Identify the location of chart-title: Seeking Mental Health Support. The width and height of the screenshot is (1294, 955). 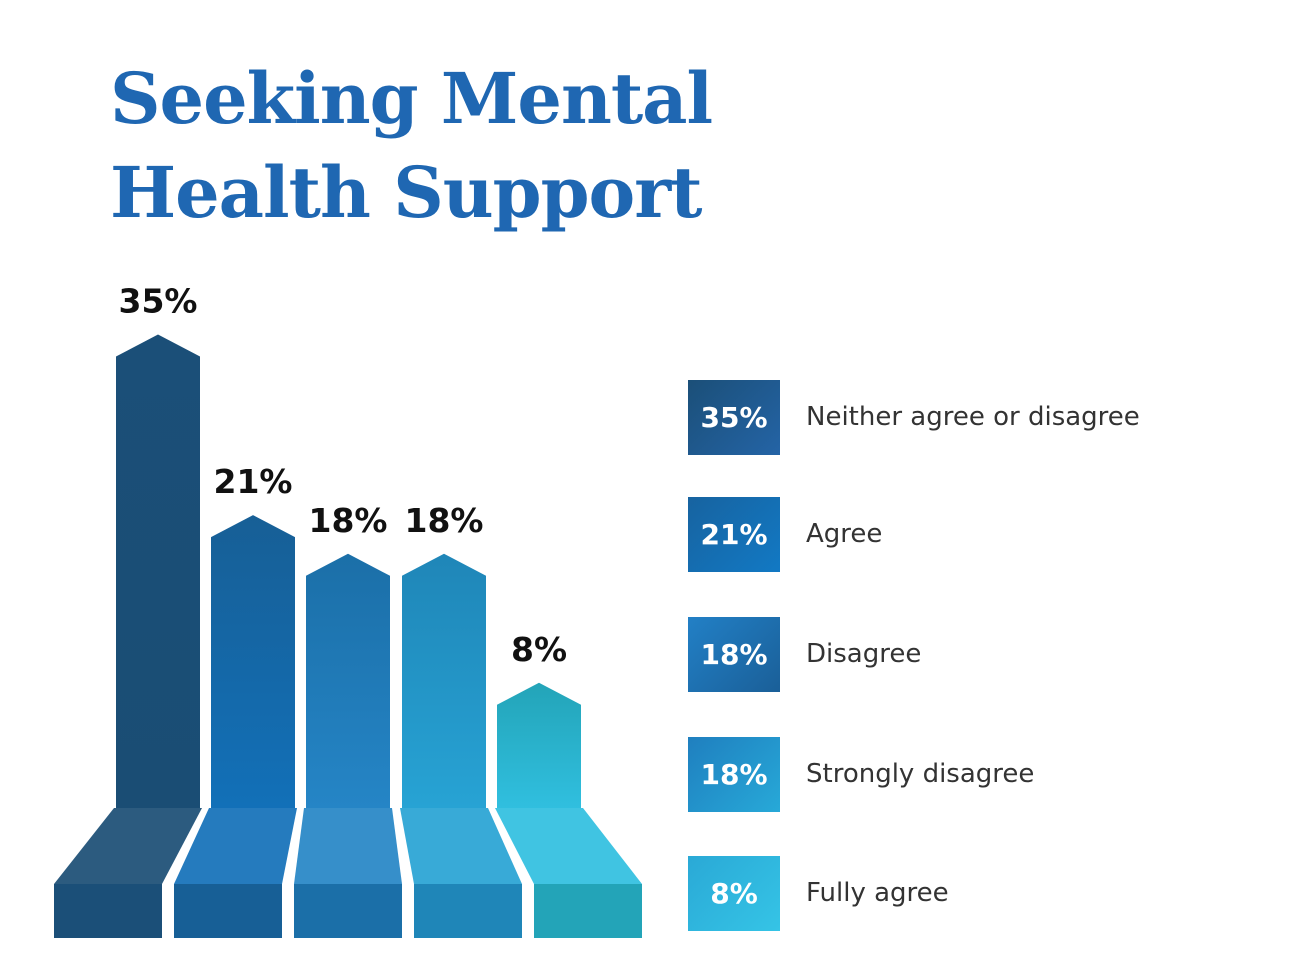
(411, 146).